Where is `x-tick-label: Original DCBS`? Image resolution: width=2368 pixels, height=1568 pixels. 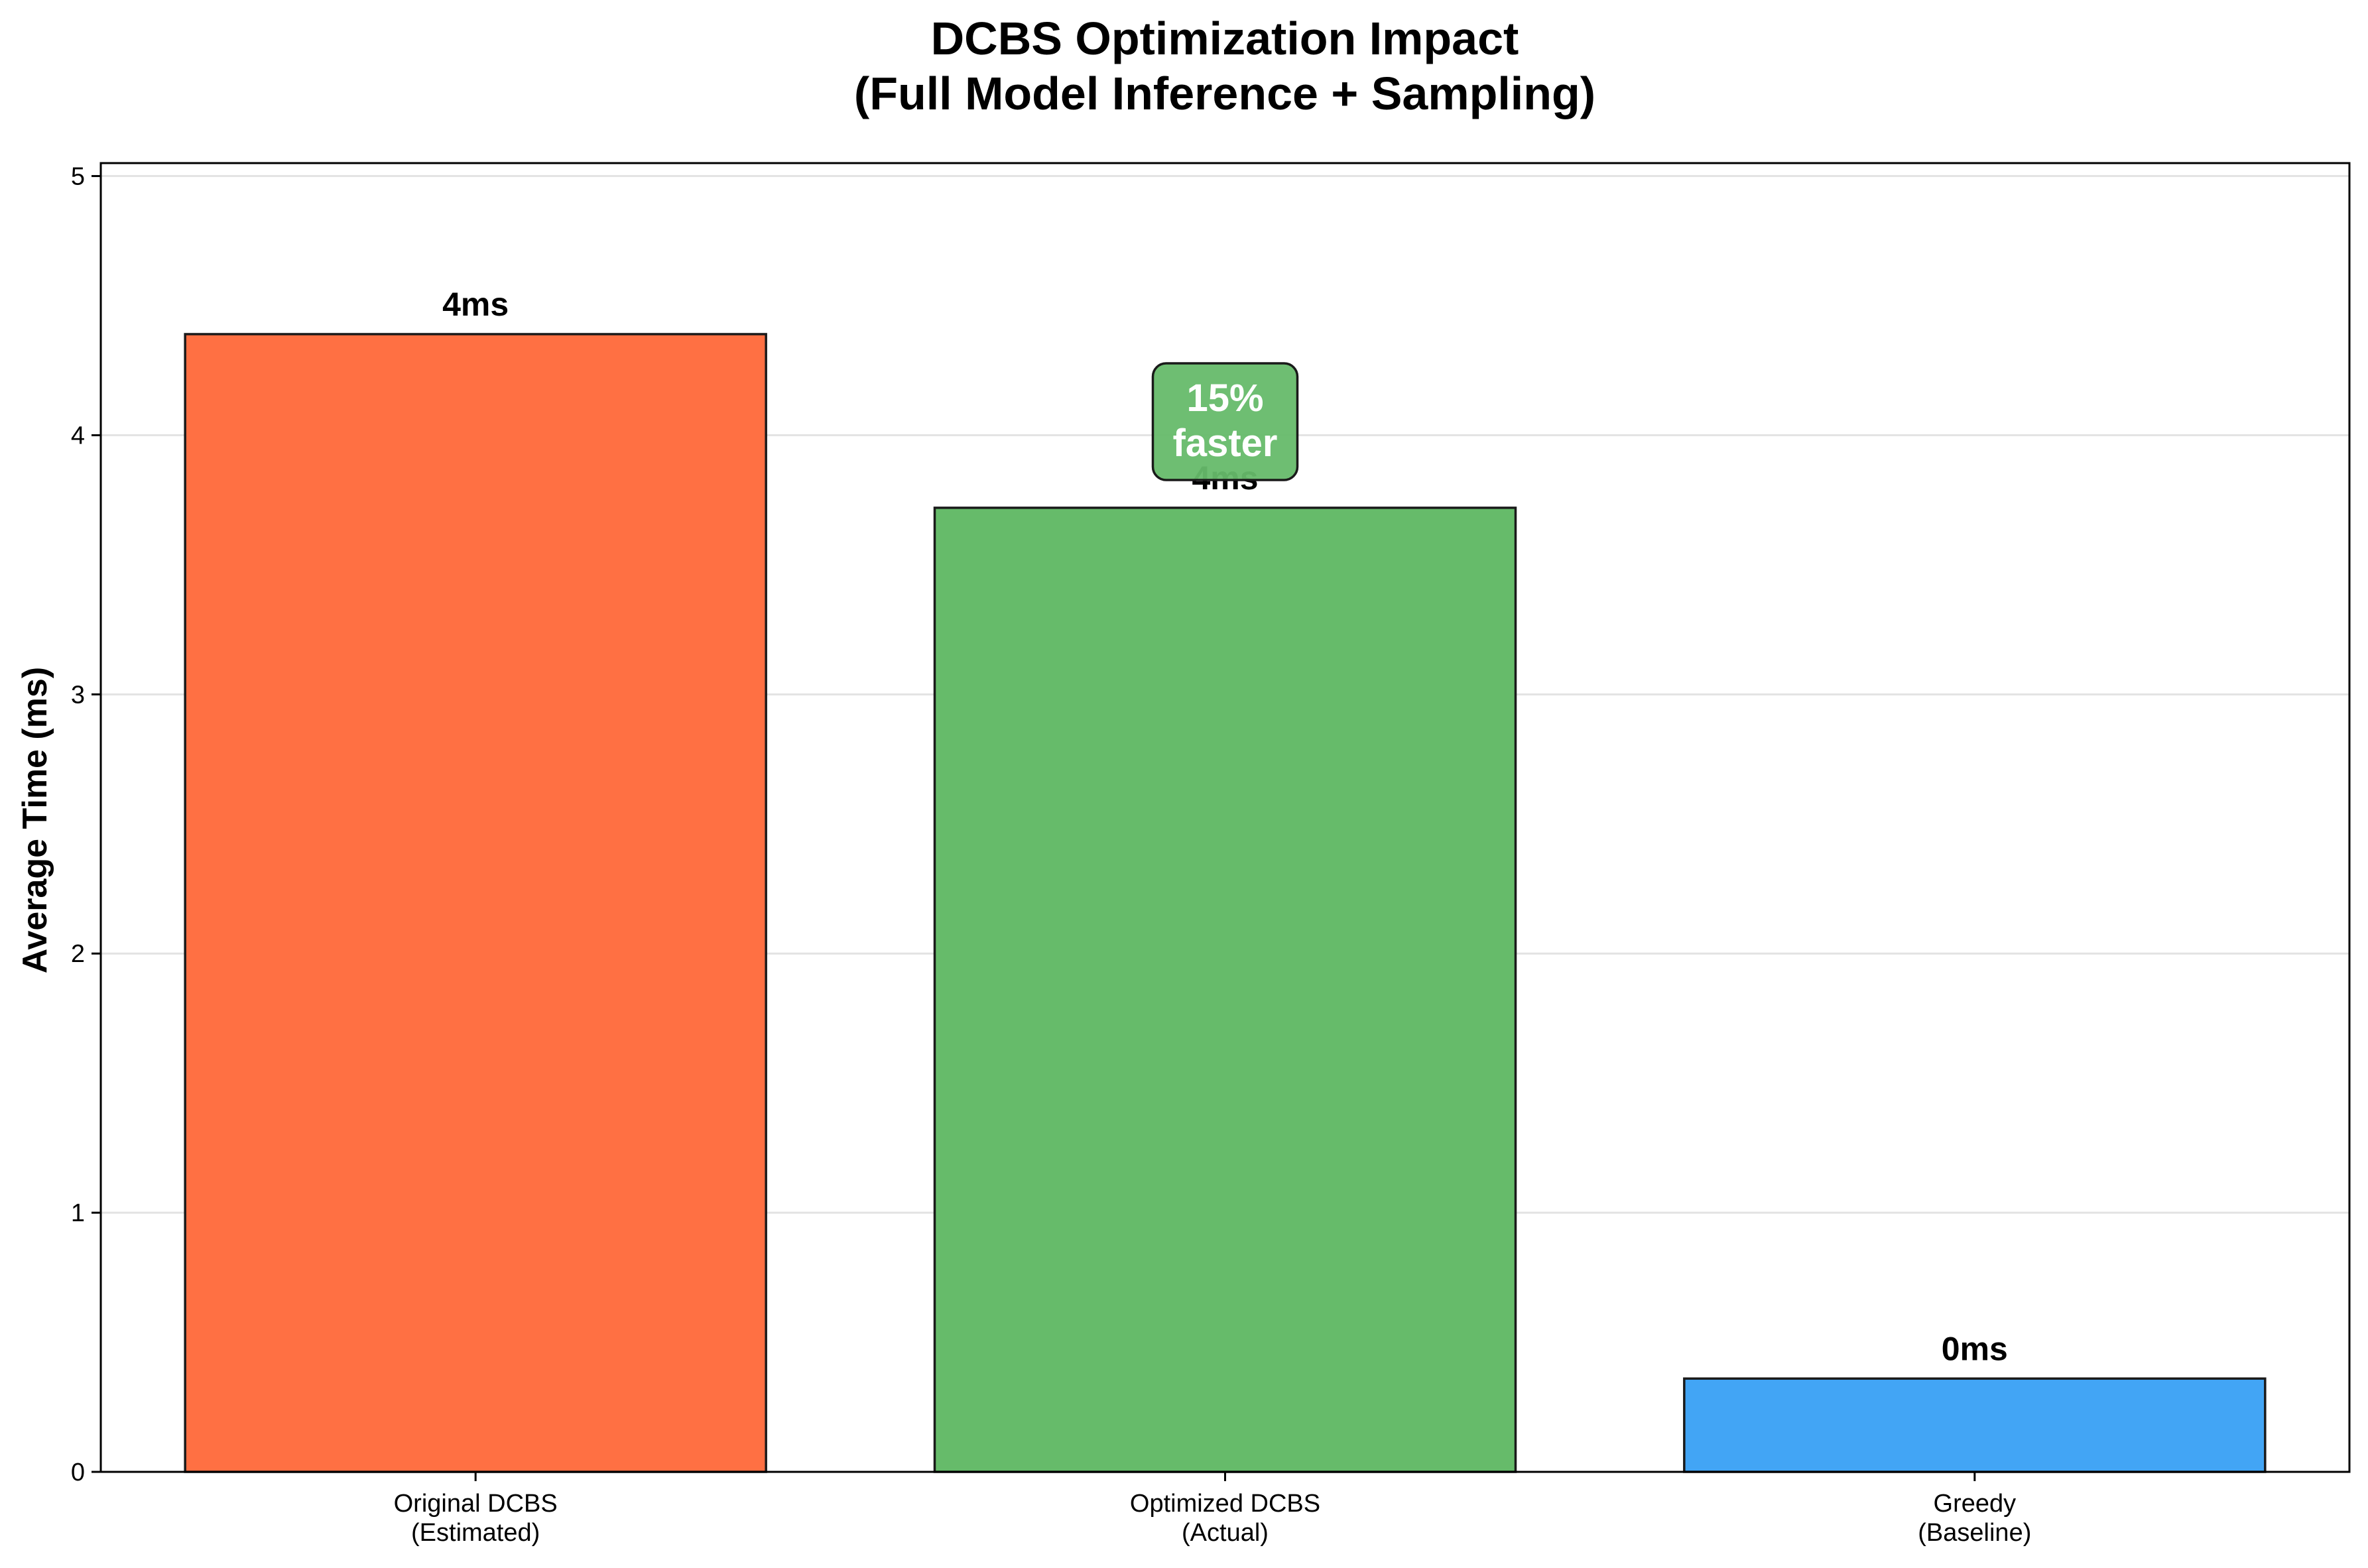
x-tick-label: Original DCBS is located at coordinates (476, 1504).